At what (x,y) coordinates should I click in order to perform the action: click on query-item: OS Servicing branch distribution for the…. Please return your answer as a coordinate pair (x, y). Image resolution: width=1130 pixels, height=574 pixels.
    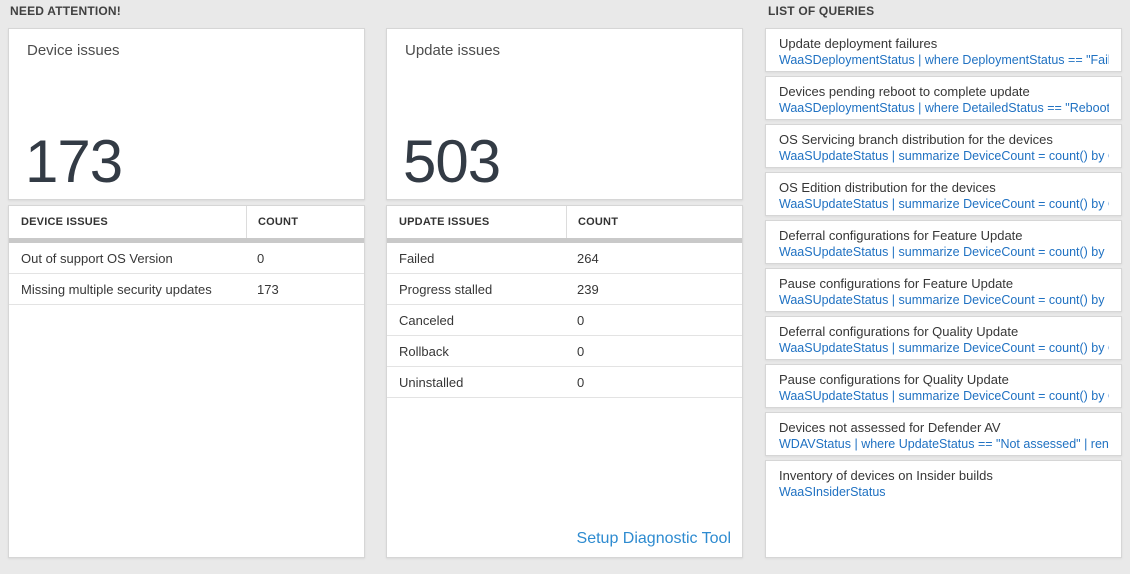
    Looking at the image, I should click on (943, 146).